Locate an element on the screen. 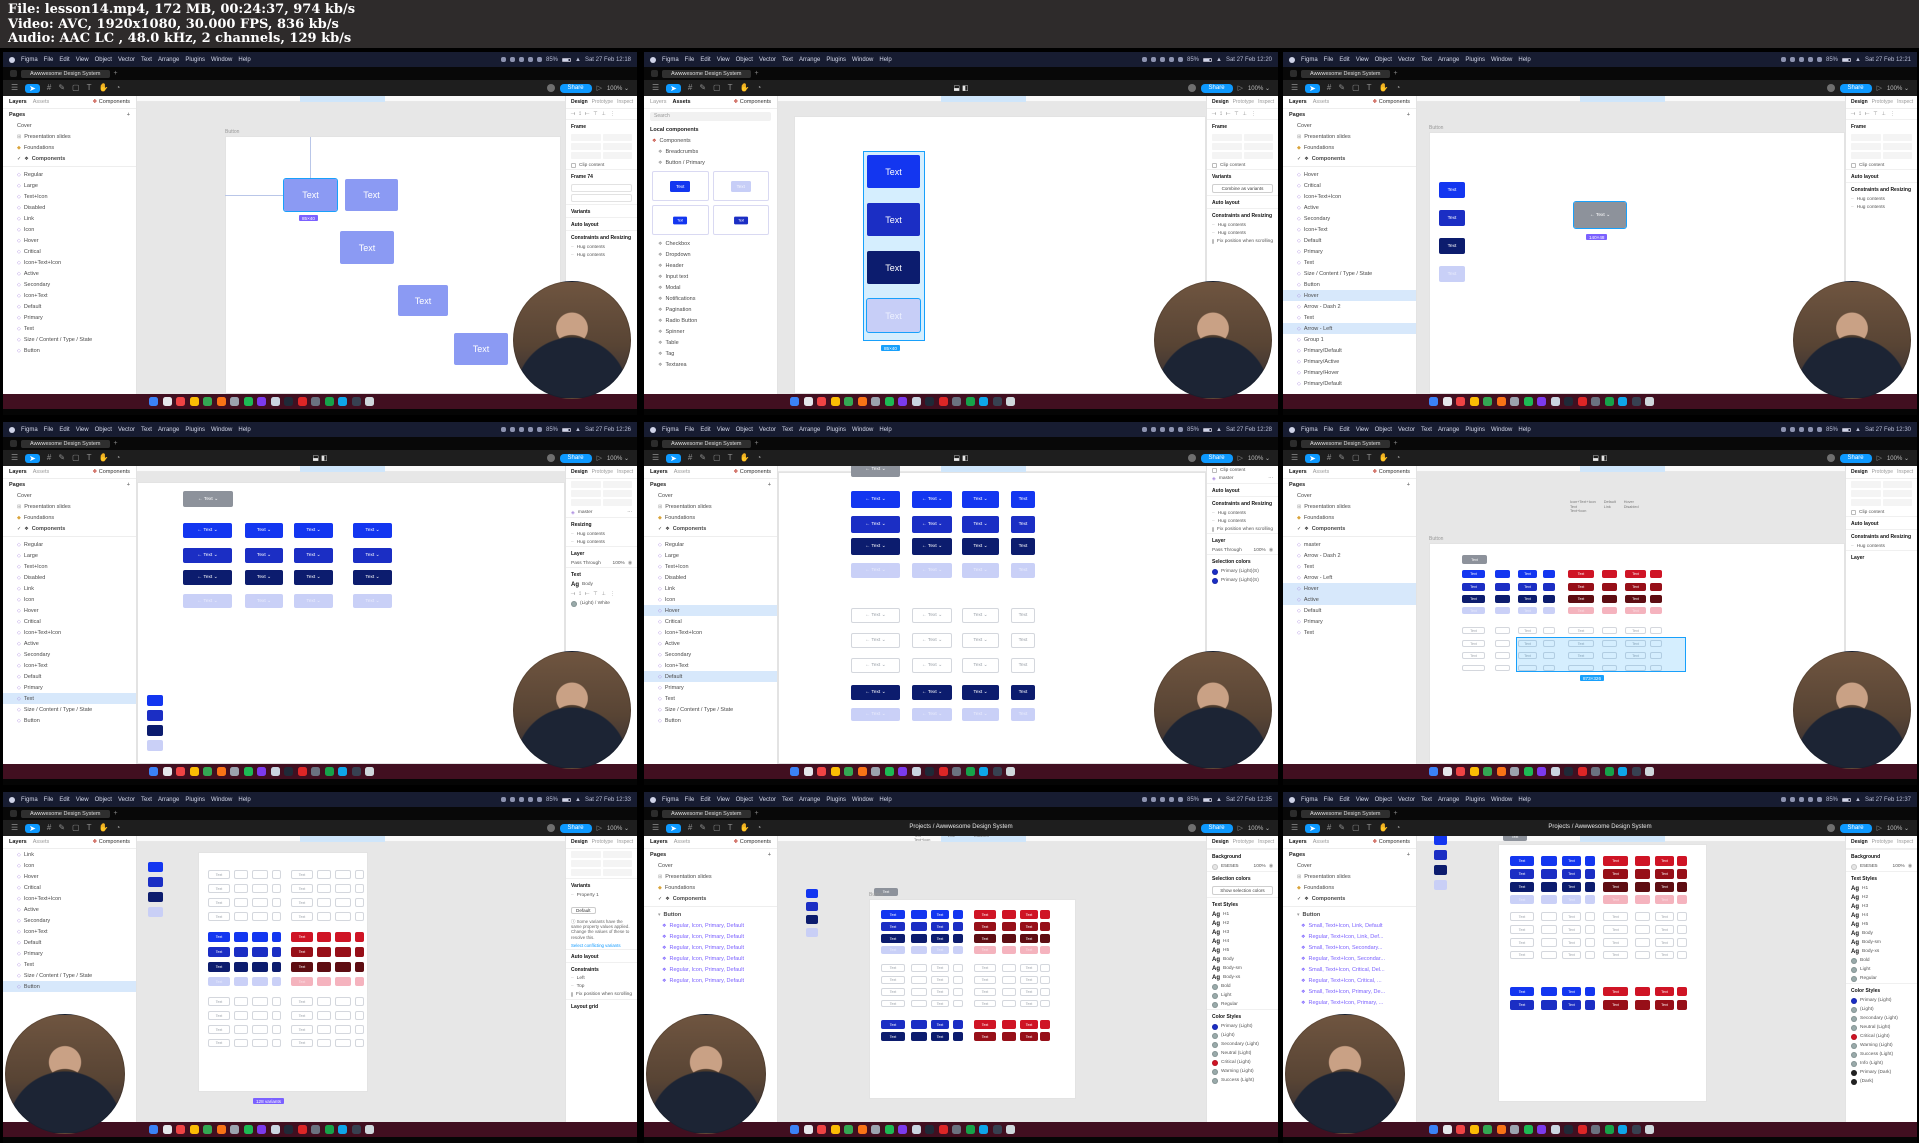 The height and width of the screenshot is (1143, 1919). toolbar-icon: ✋ is located at coordinates (744, 827).